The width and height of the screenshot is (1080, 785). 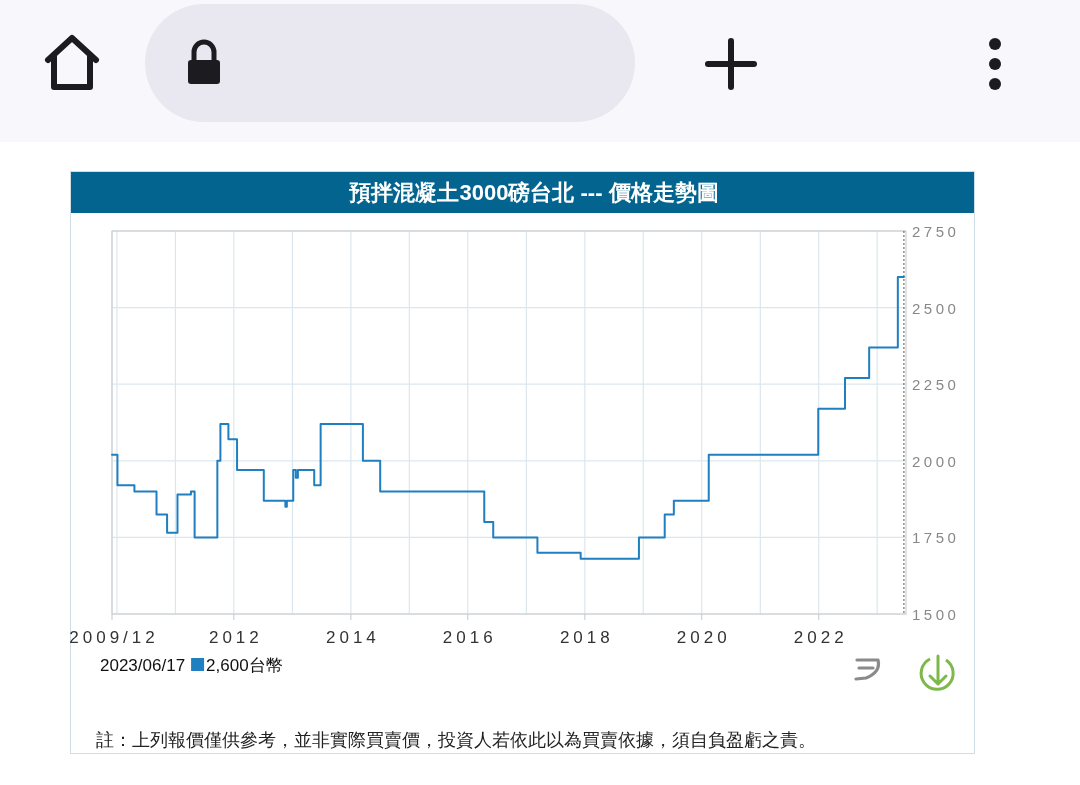 What do you see at coordinates (456, 740) in the screenshot?
I see `annotation: 註：上列報價僅供參考，並非實際買賣價，投資人若依此以為買賣依據，須自負盈虧之責。` at bounding box center [456, 740].